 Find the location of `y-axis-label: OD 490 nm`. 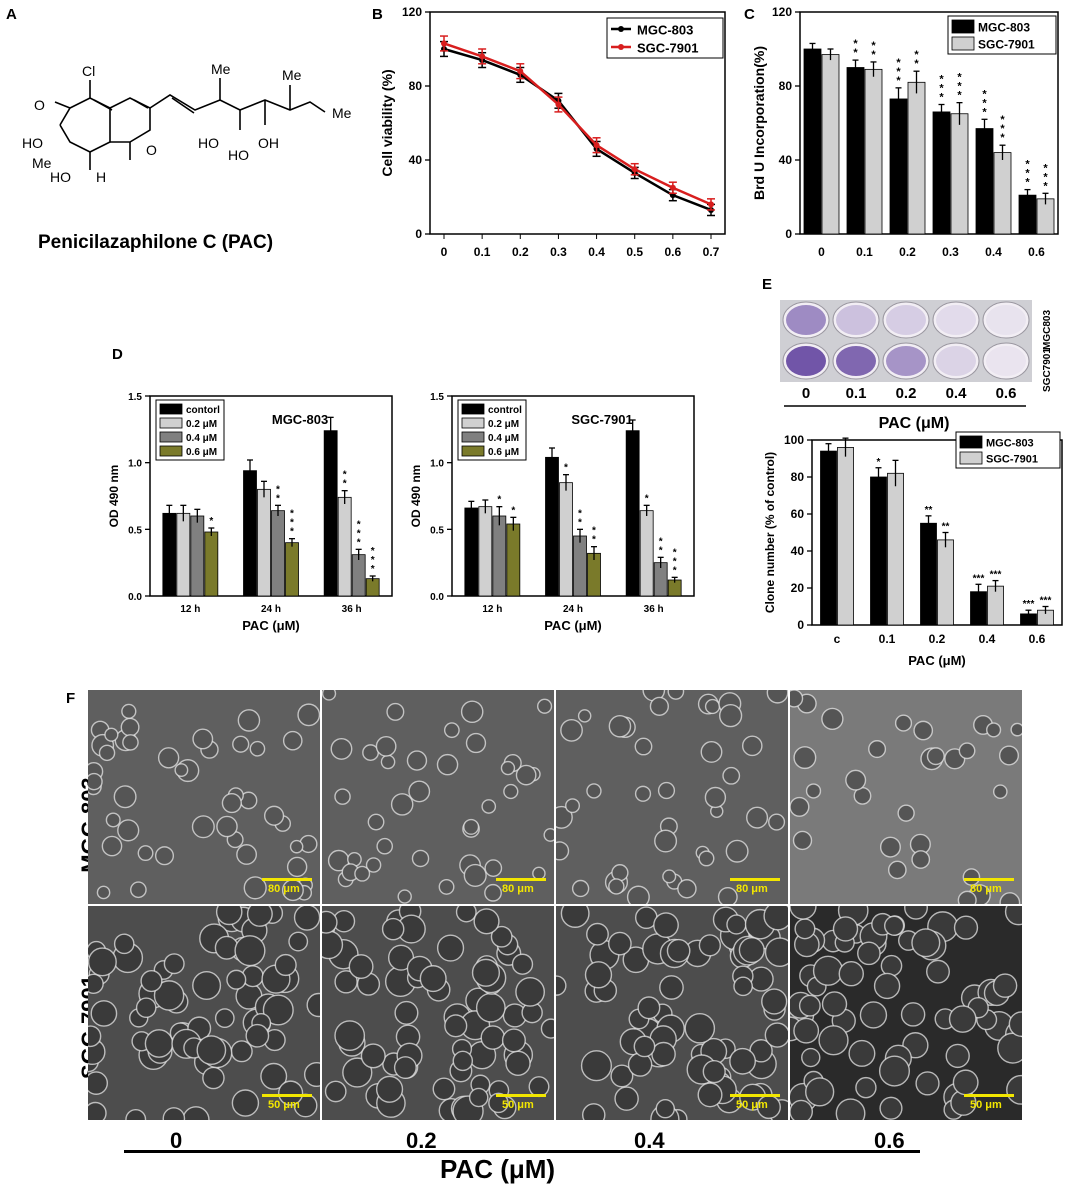

y-axis-label: OD 490 nm is located at coordinates (416, 496).